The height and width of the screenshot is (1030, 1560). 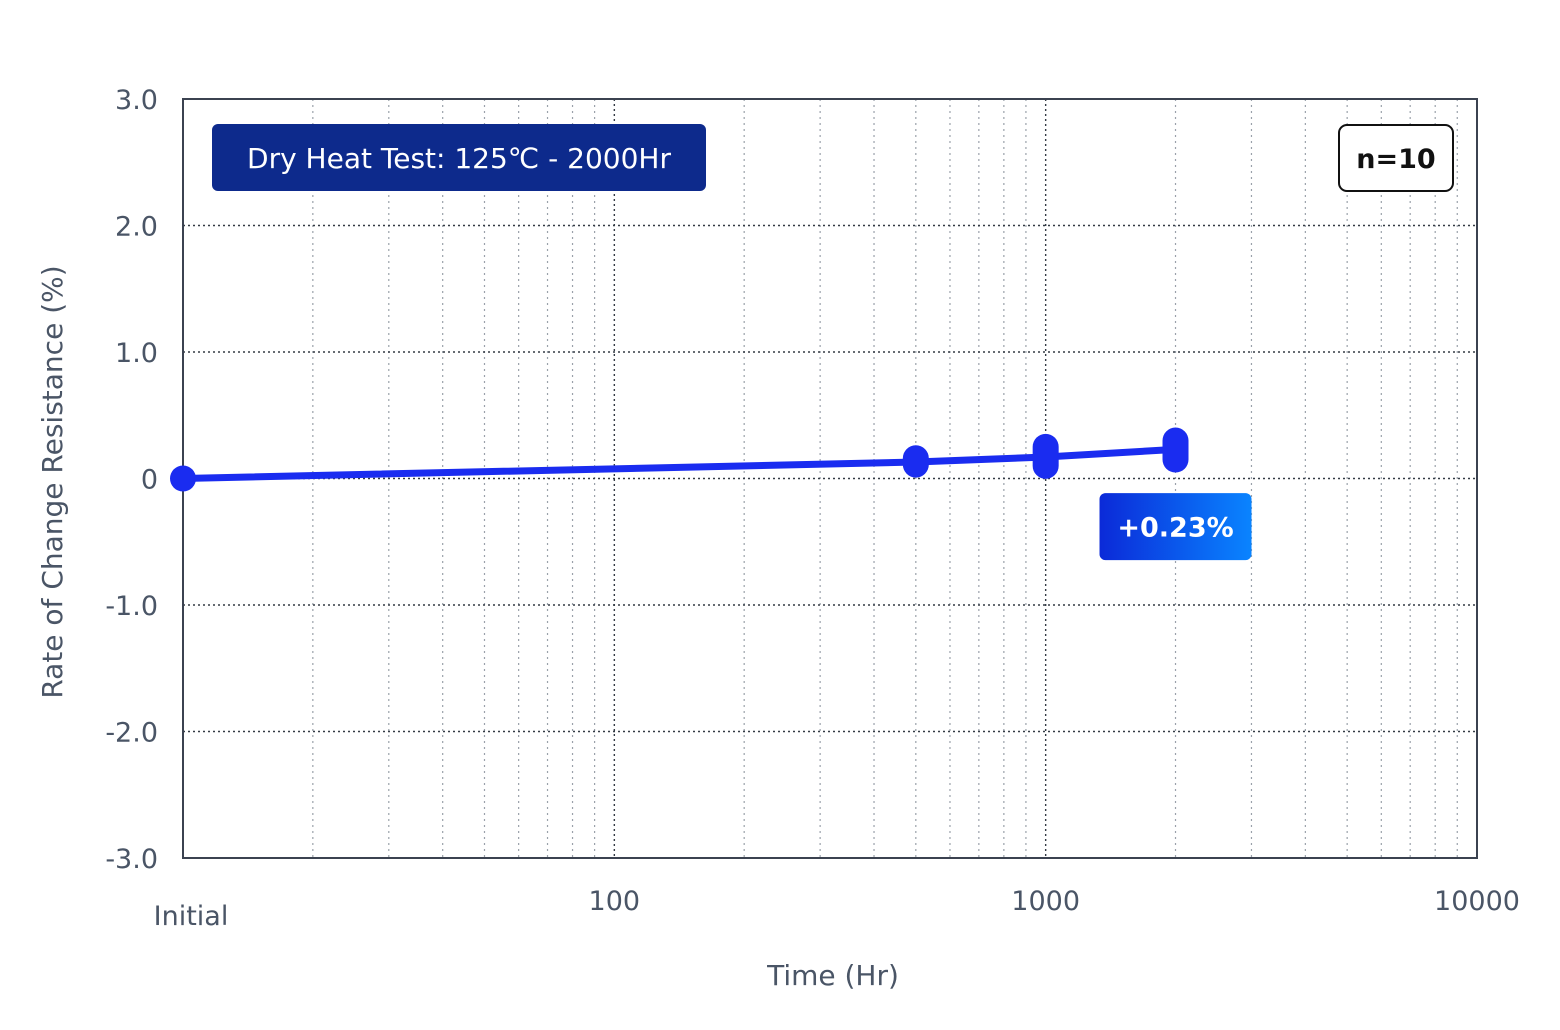 I want to click on title-box-background, so click(x=459, y=157).